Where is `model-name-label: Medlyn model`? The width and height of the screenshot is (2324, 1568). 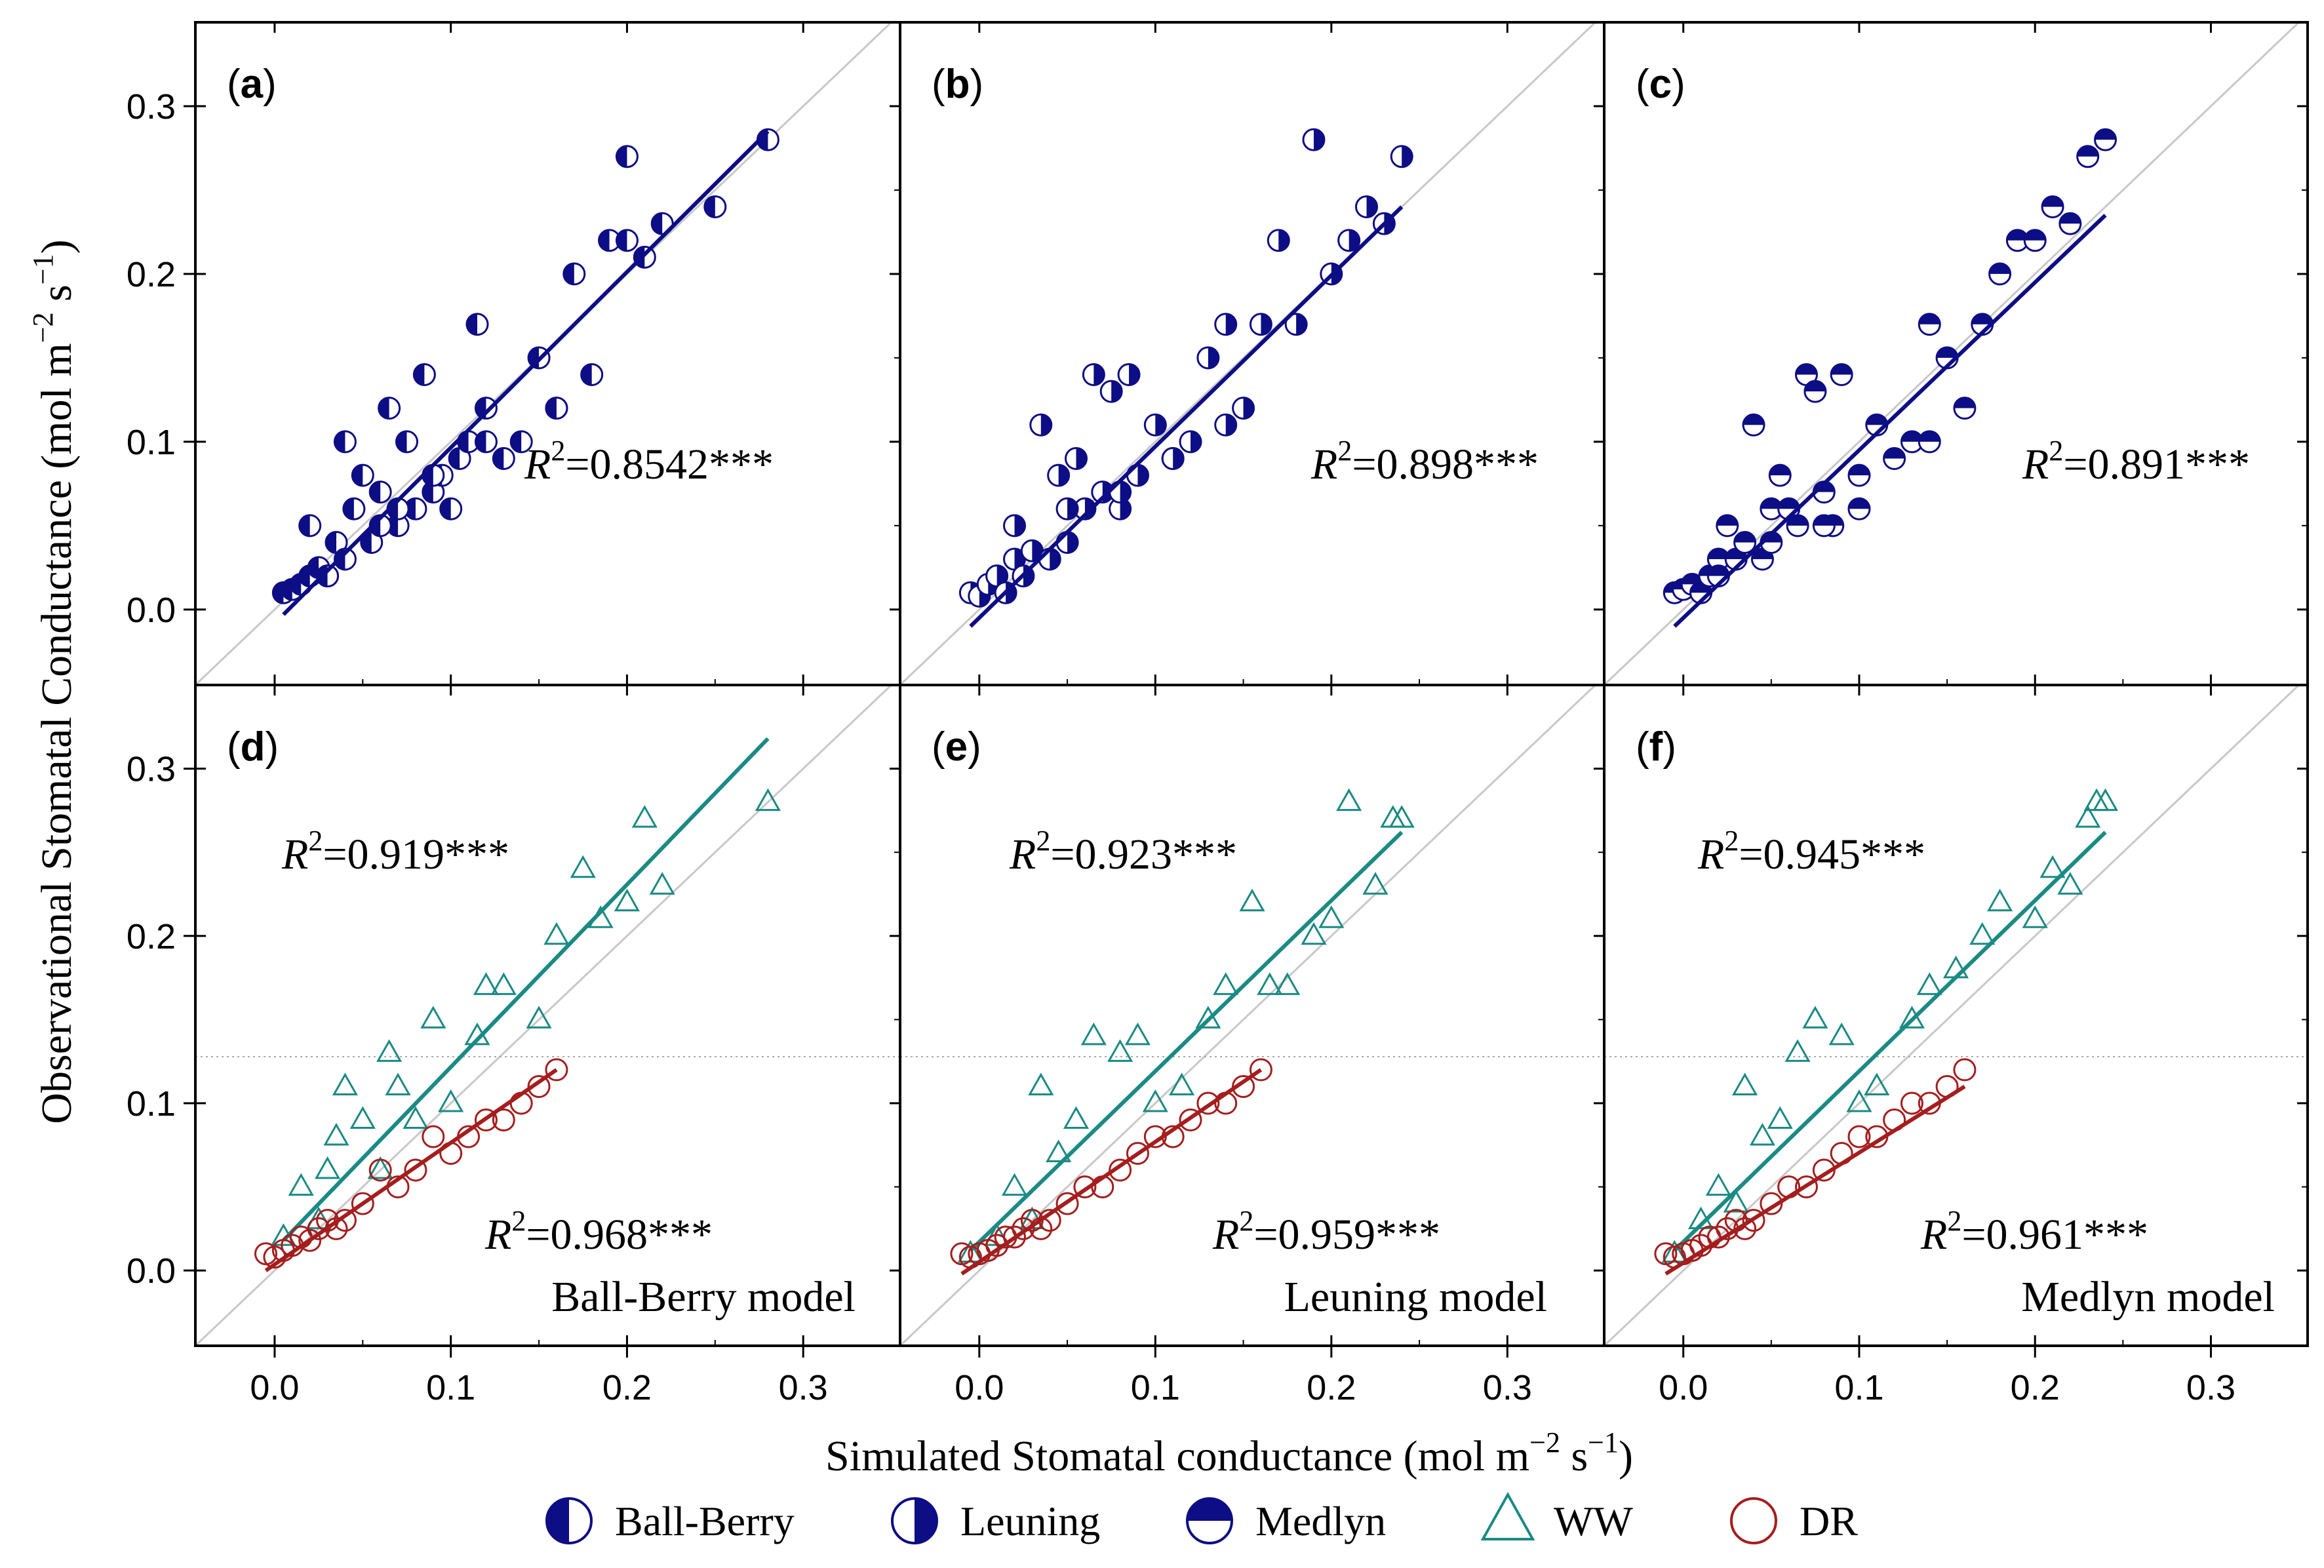
model-name-label: Medlyn model is located at coordinates (2148, 1297).